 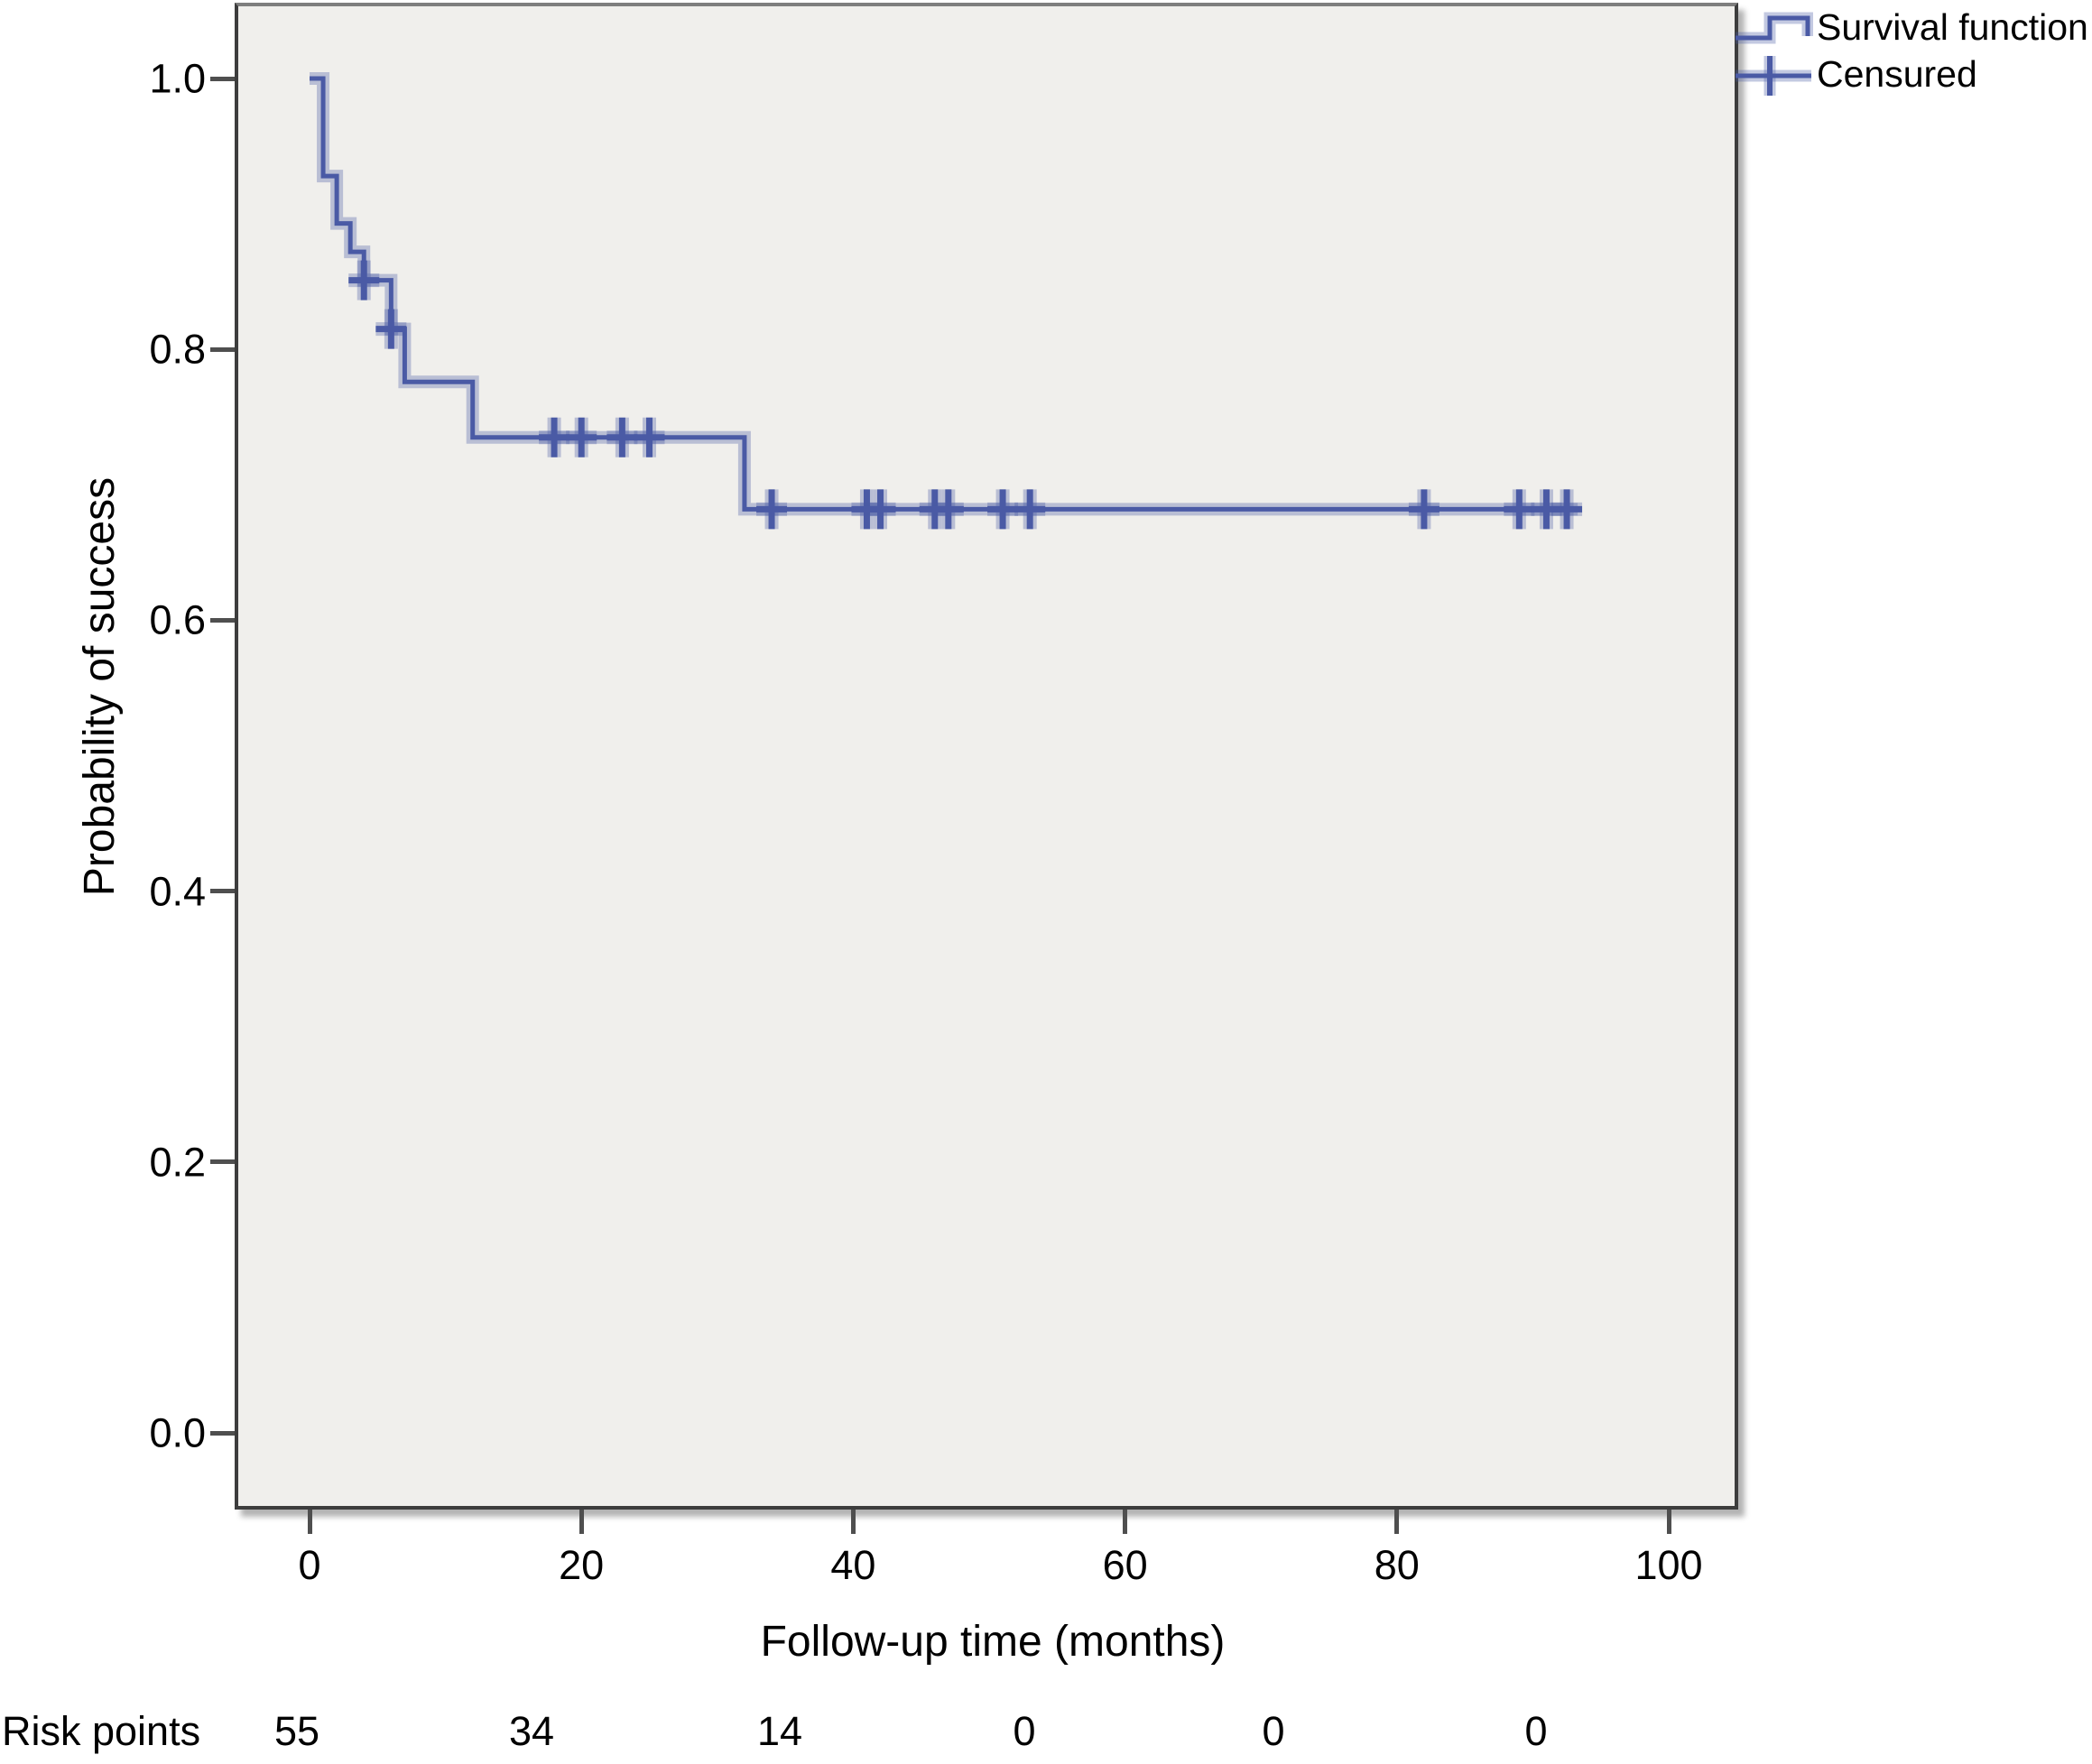 What do you see at coordinates (1397, 1565) in the screenshot?
I see `x-axis-tick-label: 80` at bounding box center [1397, 1565].